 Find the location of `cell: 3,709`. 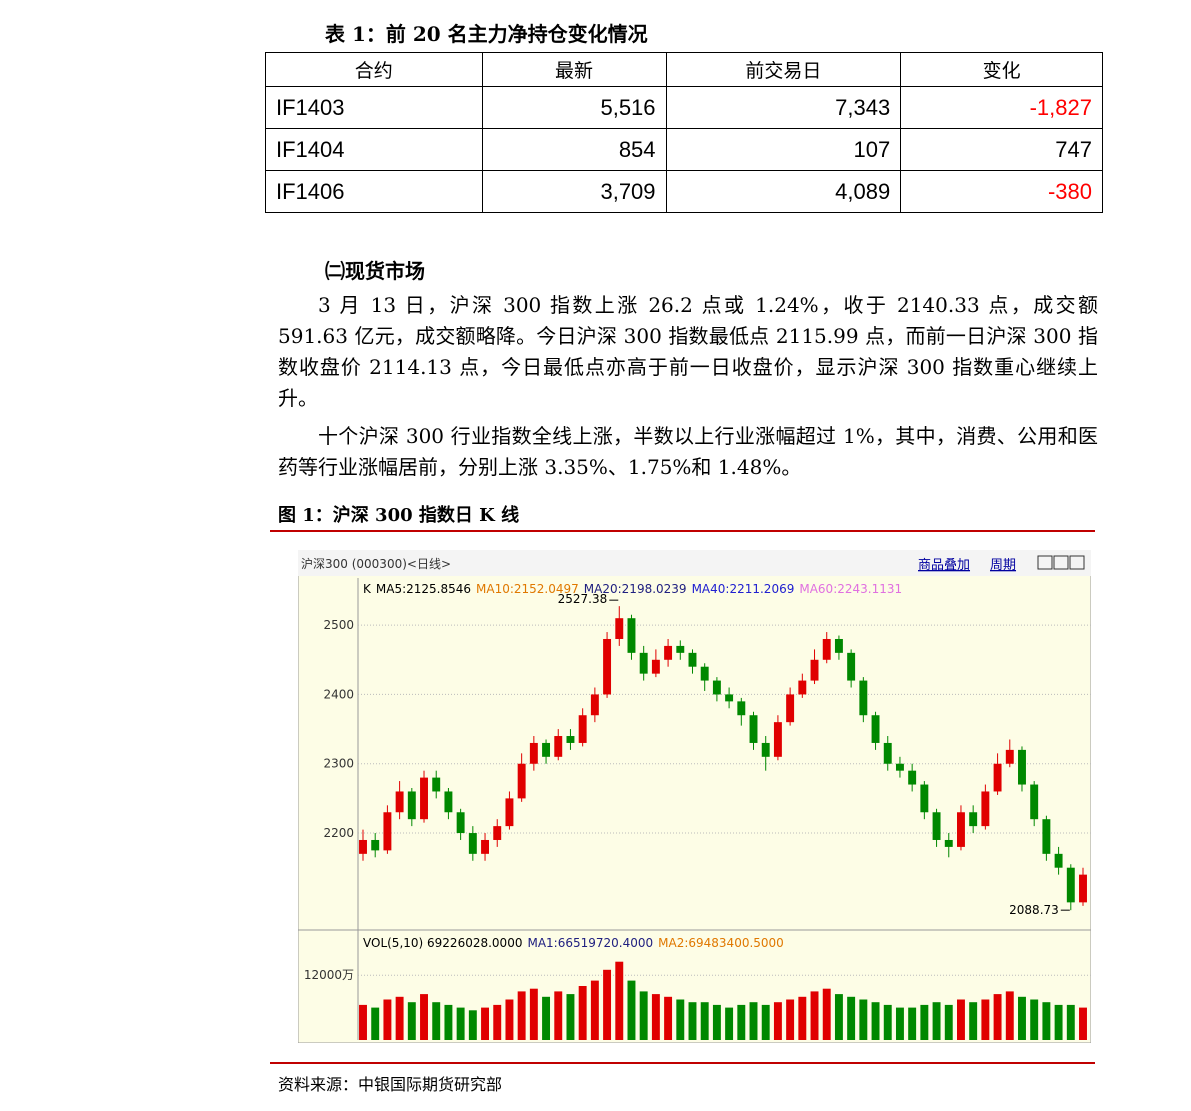

cell: 3,709 is located at coordinates (574, 191).